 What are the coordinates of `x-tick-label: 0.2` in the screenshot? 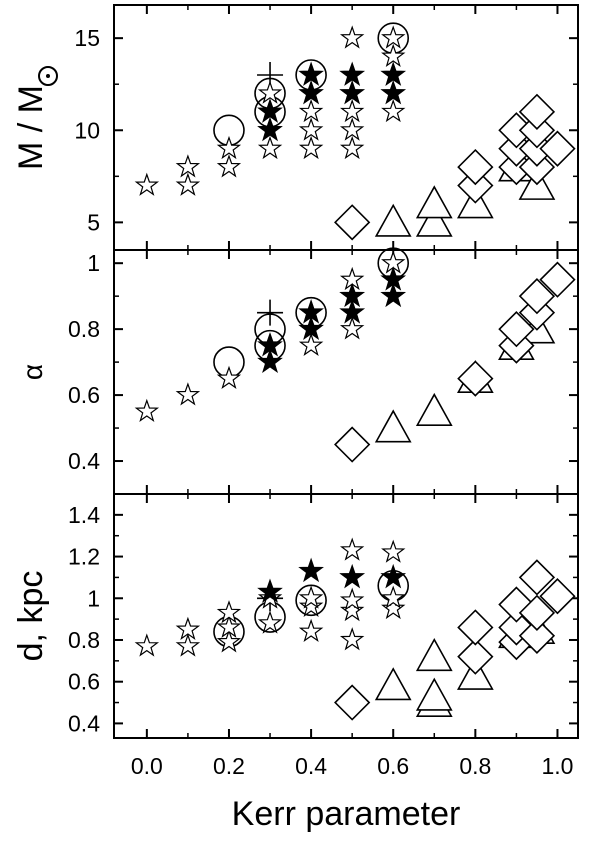 It's located at (229, 766).